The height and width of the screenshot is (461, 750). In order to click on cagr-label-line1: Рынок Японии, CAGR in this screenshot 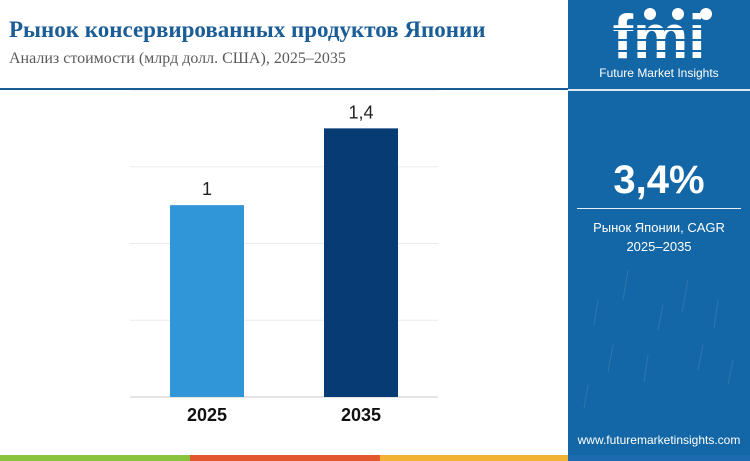, I will do `click(659, 227)`.